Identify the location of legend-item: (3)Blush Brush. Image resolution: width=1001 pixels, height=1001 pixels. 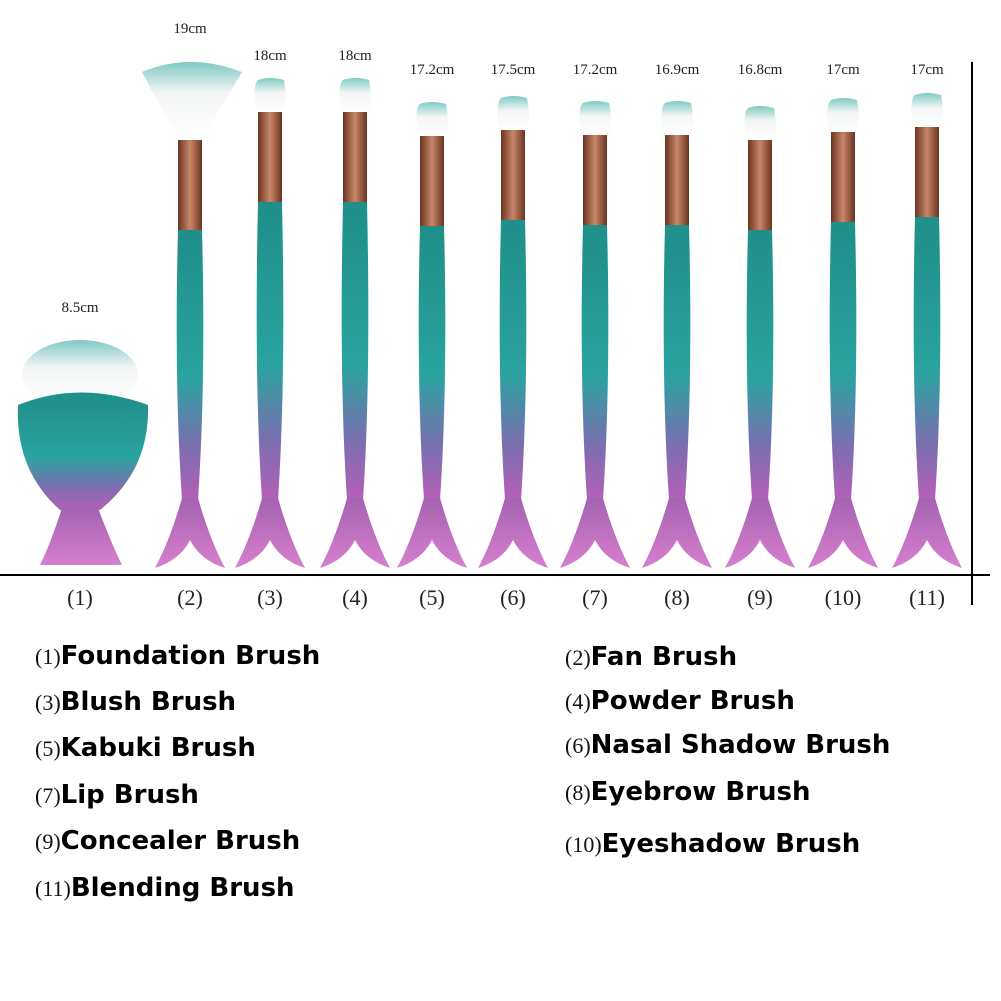
(135, 702).